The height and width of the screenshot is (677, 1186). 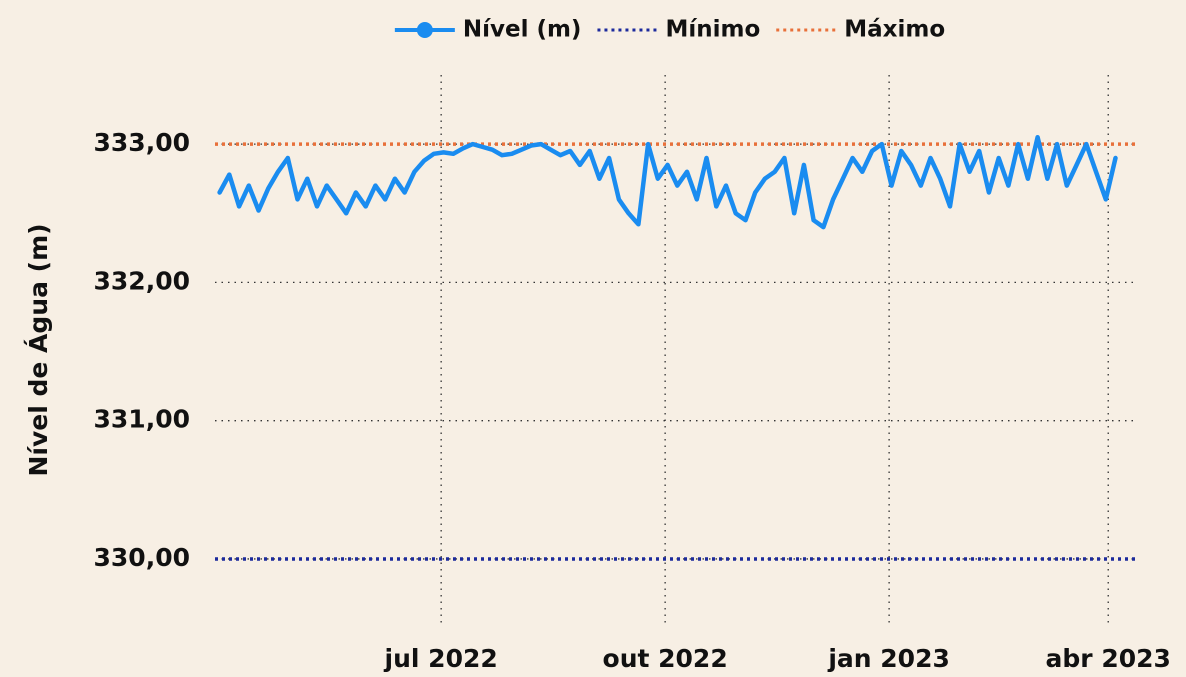 I want to click on y-tick-label: 330,00, so click(x=142, y=557).